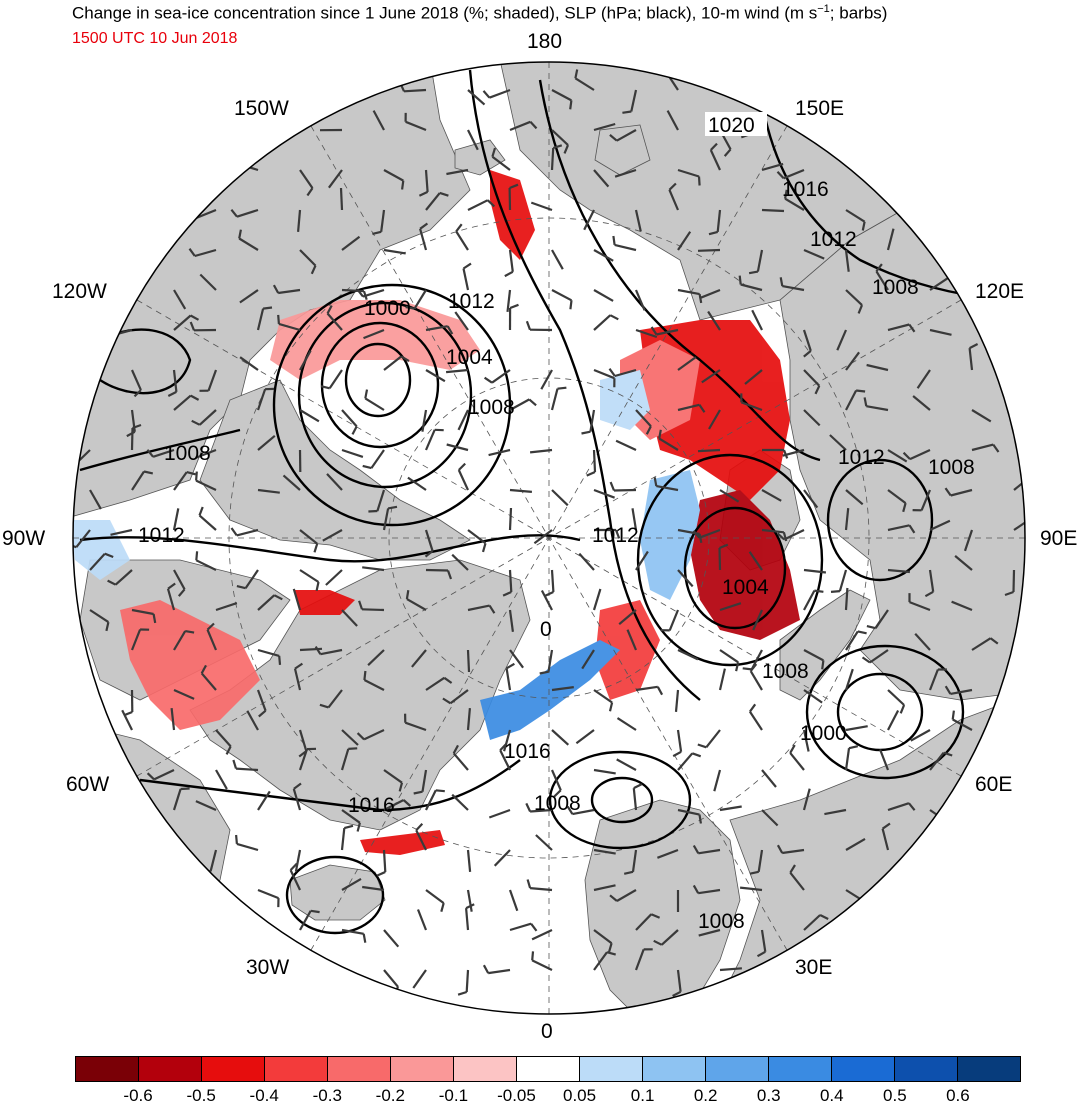  What do you see at coordinates (745, 587) in the screenshot?
I see `slp-label: 1004` at bounding box center [745, 587].